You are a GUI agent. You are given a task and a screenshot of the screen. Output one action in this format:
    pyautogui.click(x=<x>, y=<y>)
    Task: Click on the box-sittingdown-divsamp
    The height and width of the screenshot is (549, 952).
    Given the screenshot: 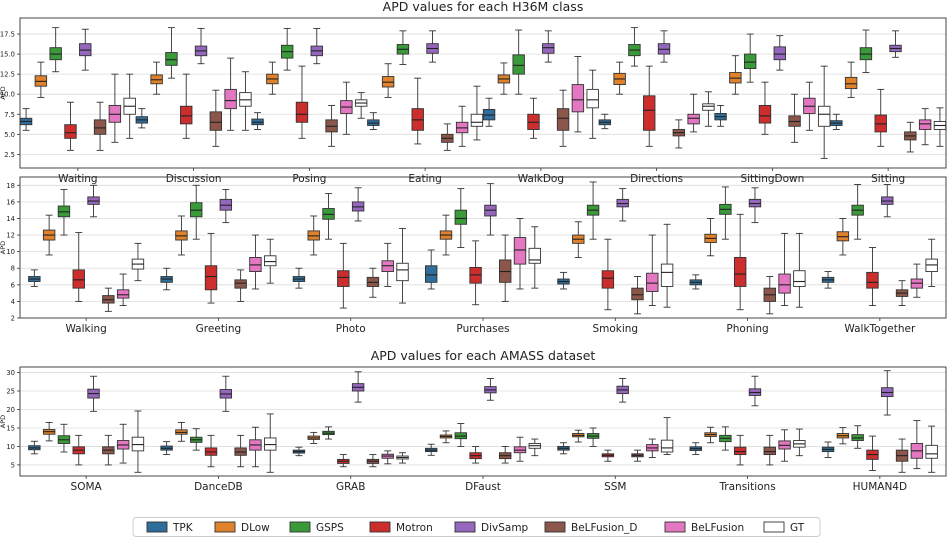 What is the action you would take?
    pyautogui.click(x=779, y=53)
    